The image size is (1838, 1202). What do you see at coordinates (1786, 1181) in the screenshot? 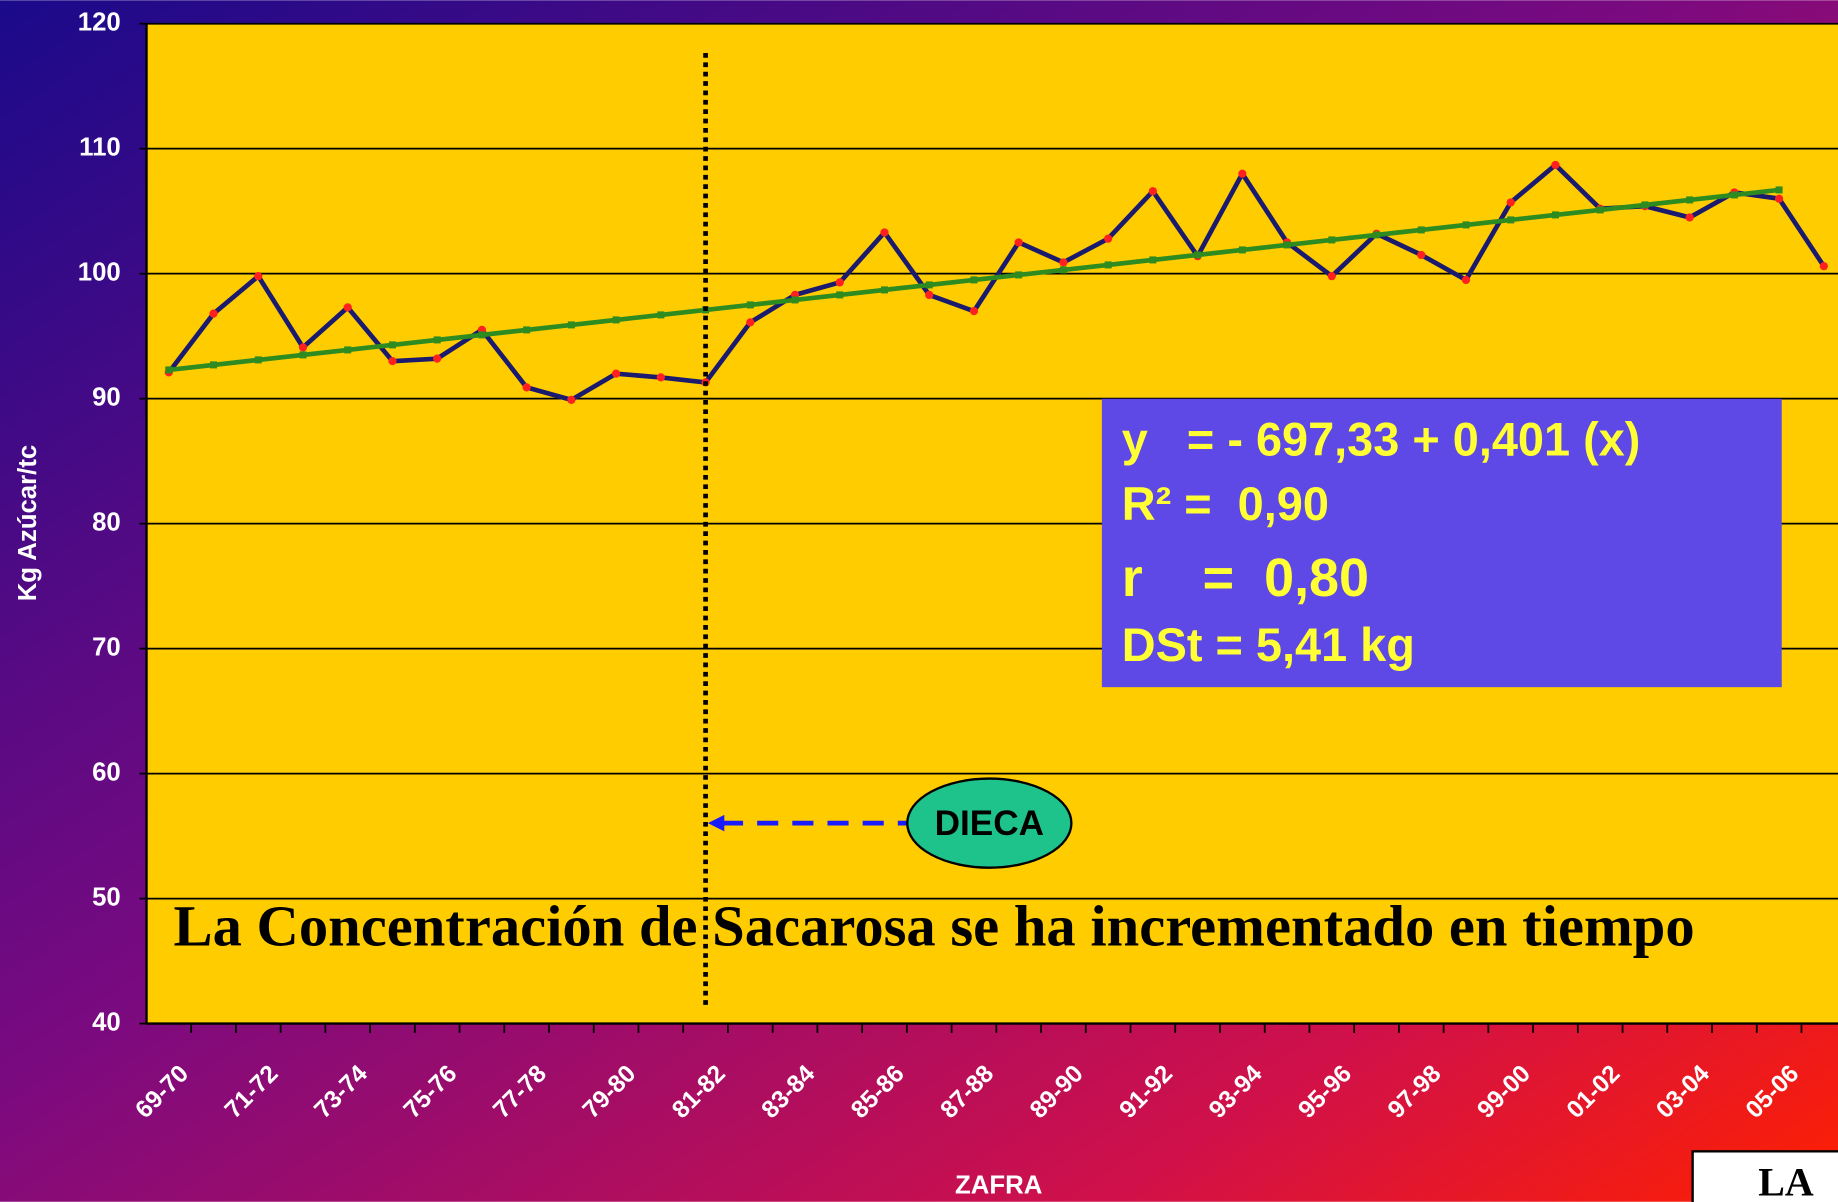
I see `logo-text: LA` at bounding box center [1786, 1181].